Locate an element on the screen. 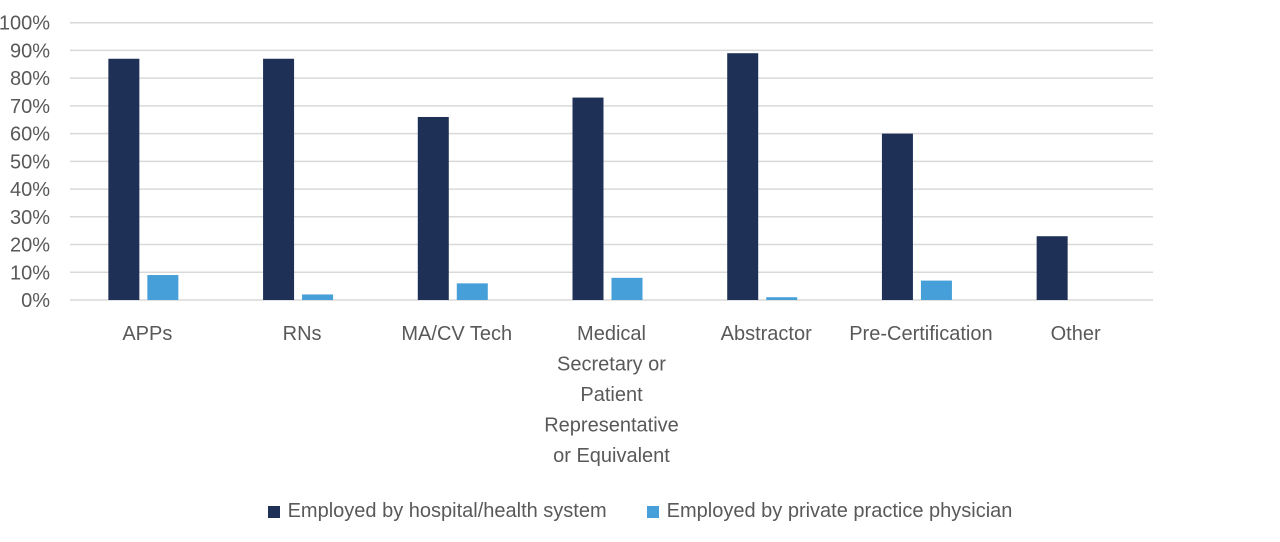 This screenshot has height=542, width=1280. y-tick-label: 10% is located at coordinates (30, 273).